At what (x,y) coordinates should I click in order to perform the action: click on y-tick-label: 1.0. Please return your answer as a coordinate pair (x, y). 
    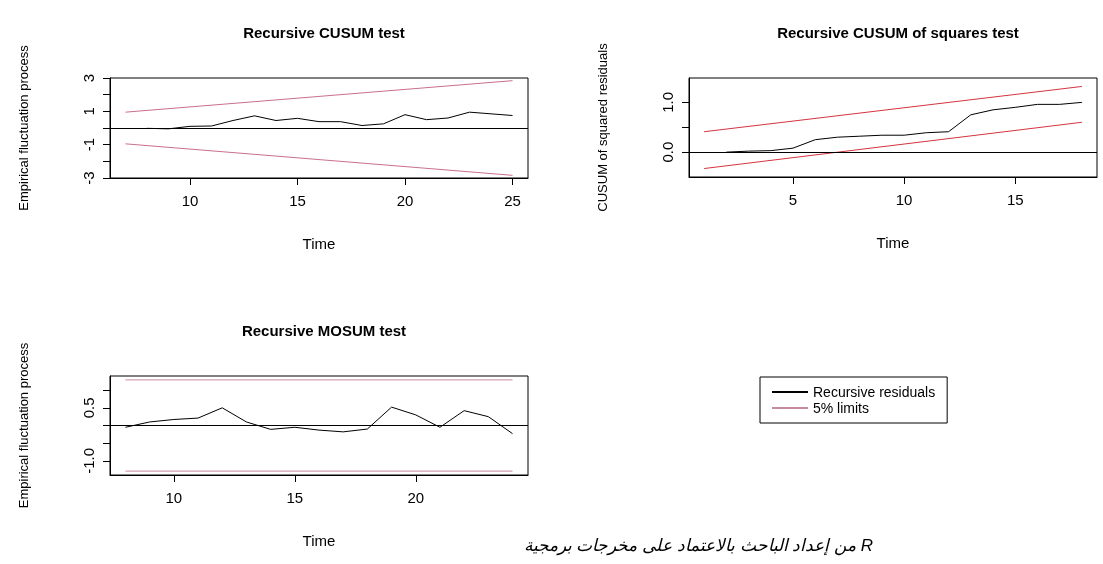
    Looking at the image, I should click on (667, 102).